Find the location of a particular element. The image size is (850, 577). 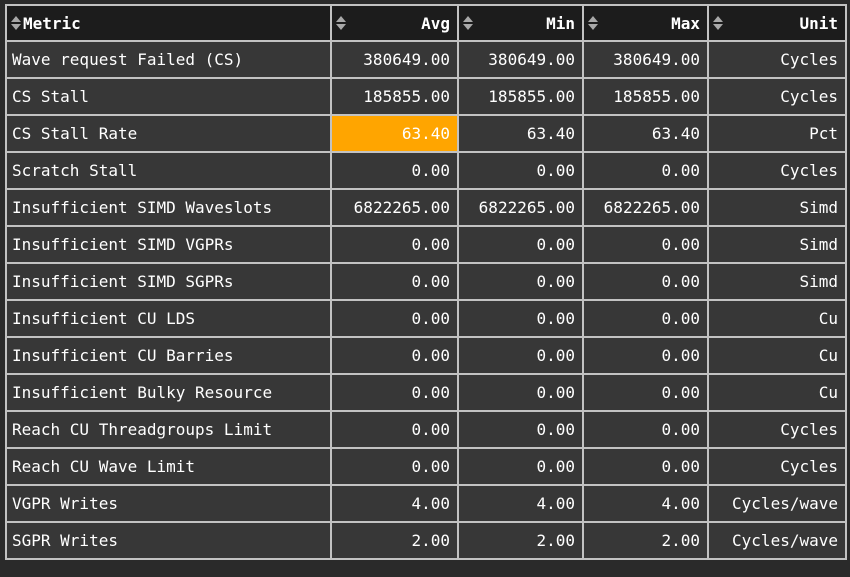

metric-cell: Insufficient SIMD SGPRs is located at coordinates (168, 281).